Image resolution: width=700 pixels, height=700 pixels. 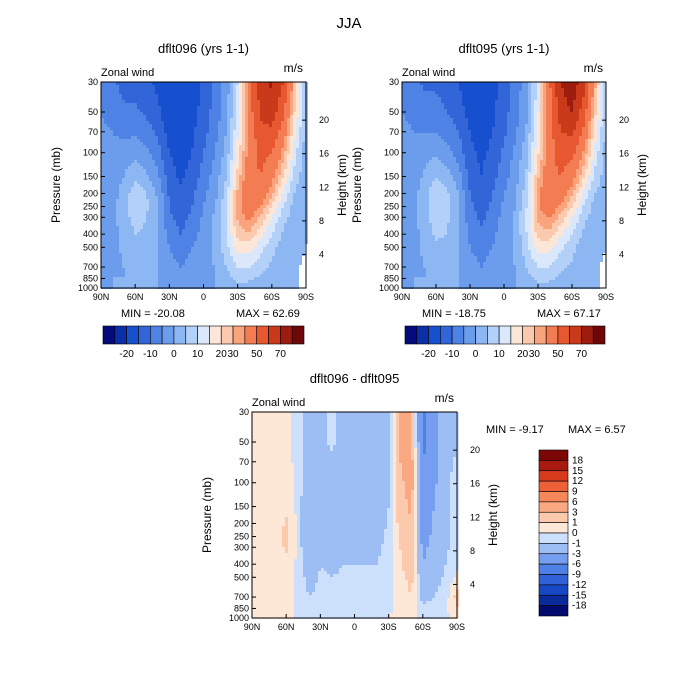 I want to click on x-tick-label: 60N, so click(x=135, y=297).